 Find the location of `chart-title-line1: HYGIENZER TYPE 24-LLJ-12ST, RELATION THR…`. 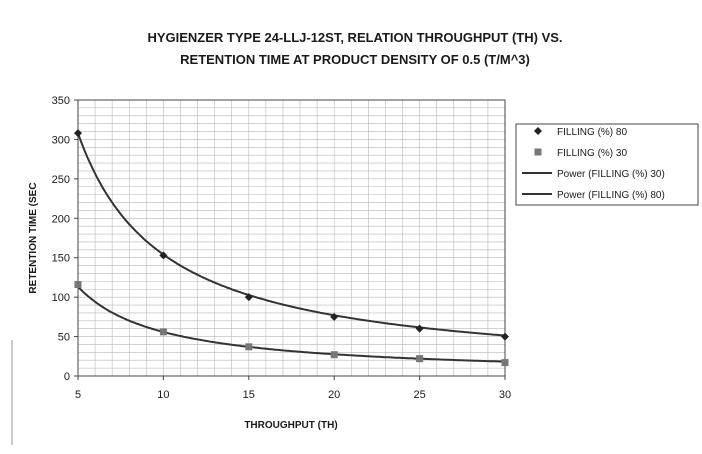

chart-title-line1: HYGIENZER TYPE 24-LLJ-12ST, RELATION THR… is located at coordinates (354, 37).